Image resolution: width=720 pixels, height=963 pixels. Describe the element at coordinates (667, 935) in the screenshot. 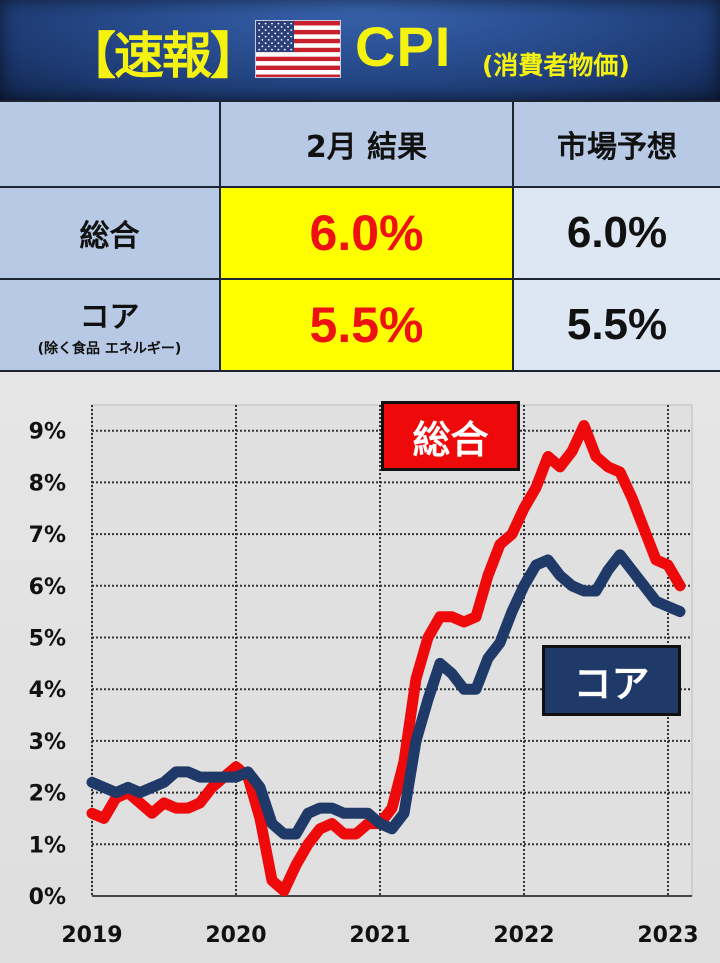

I see `x-tick-label: 2023` at that location.